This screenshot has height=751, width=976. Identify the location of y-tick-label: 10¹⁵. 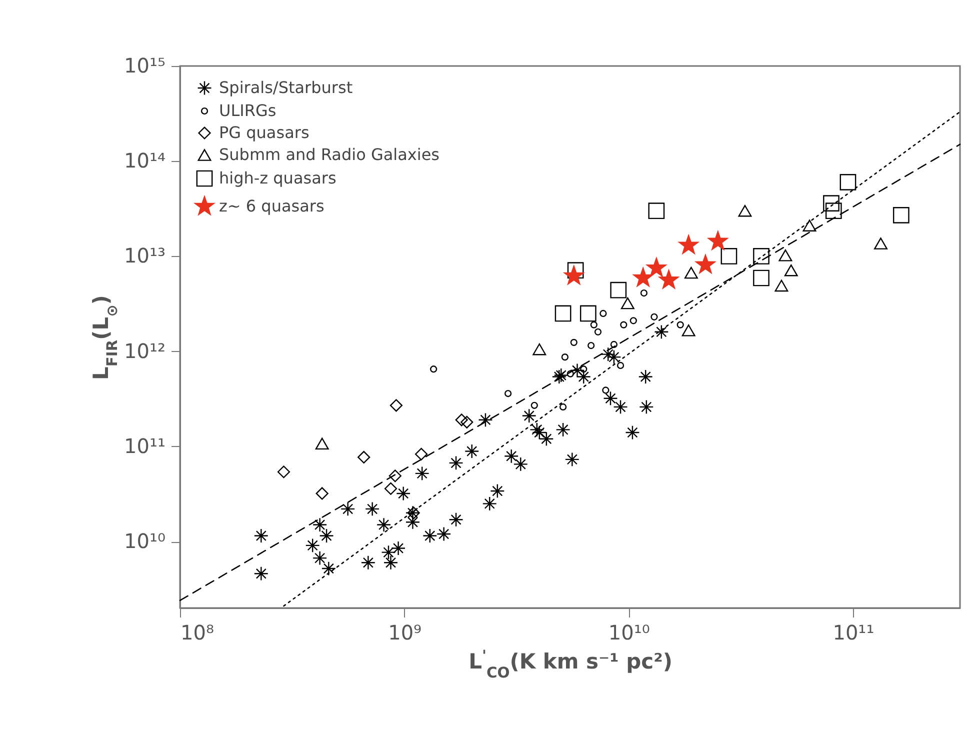
(145, 66).